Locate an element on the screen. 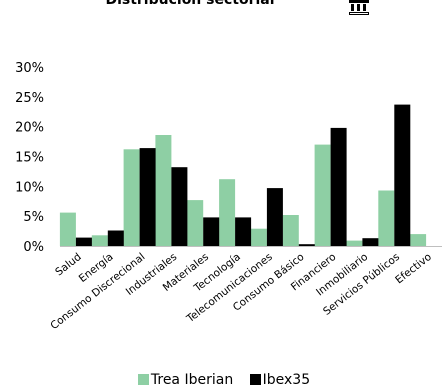 Image resolution: width=448 pixels, height=389 pixels. y-axis: 0% 5% 10% 15% 20% 25% 30% is located at coordinates (29, 158).